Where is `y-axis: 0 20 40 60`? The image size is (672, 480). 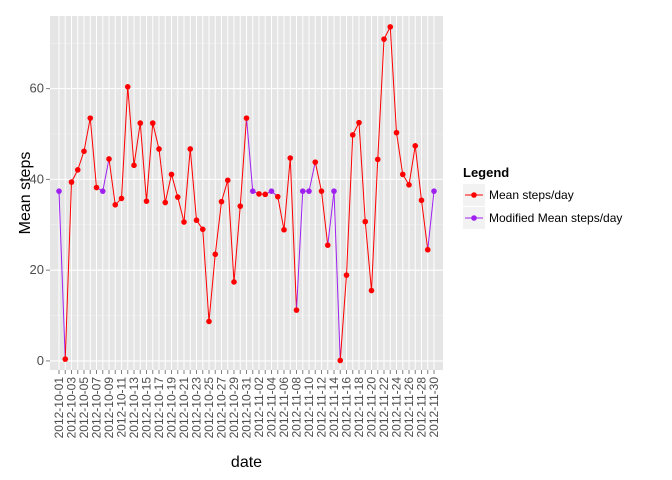
y-axis: 0 20 40 60 is located at coordinates (40, 224).